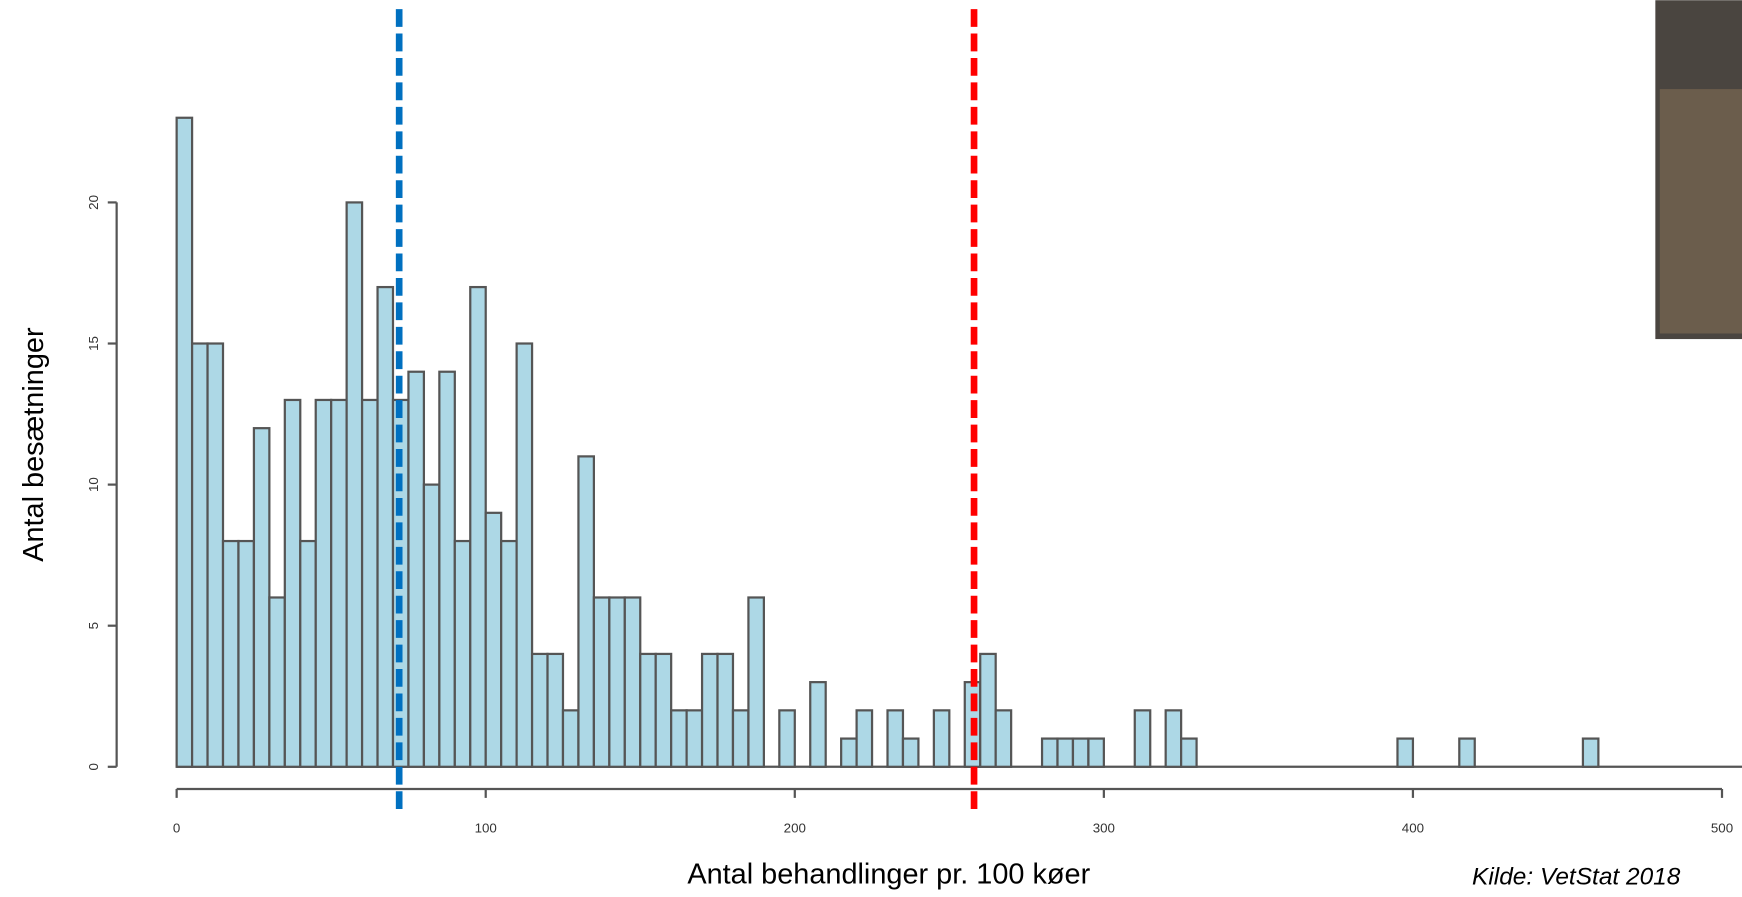 The height and width of the screenshot is (897, 1742). What do you see at coordinates (93, 625) in the screenshot?
I see `y-tick-label: 5` at bounding box center [93, 625].